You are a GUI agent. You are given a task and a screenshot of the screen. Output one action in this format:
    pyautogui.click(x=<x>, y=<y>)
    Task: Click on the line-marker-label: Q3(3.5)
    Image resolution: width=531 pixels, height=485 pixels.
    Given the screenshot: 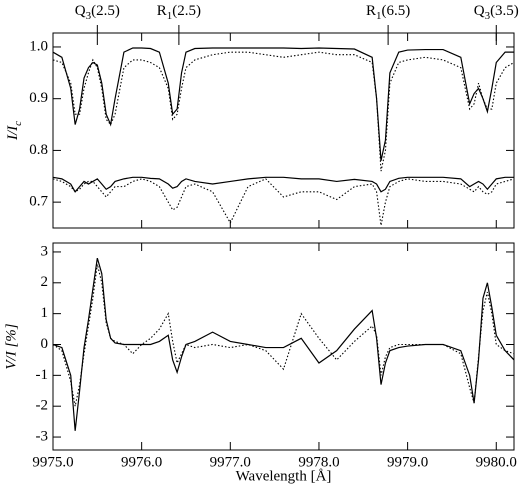 What is the action you would take?
    pyautogui.click(x=496, y=12)
    